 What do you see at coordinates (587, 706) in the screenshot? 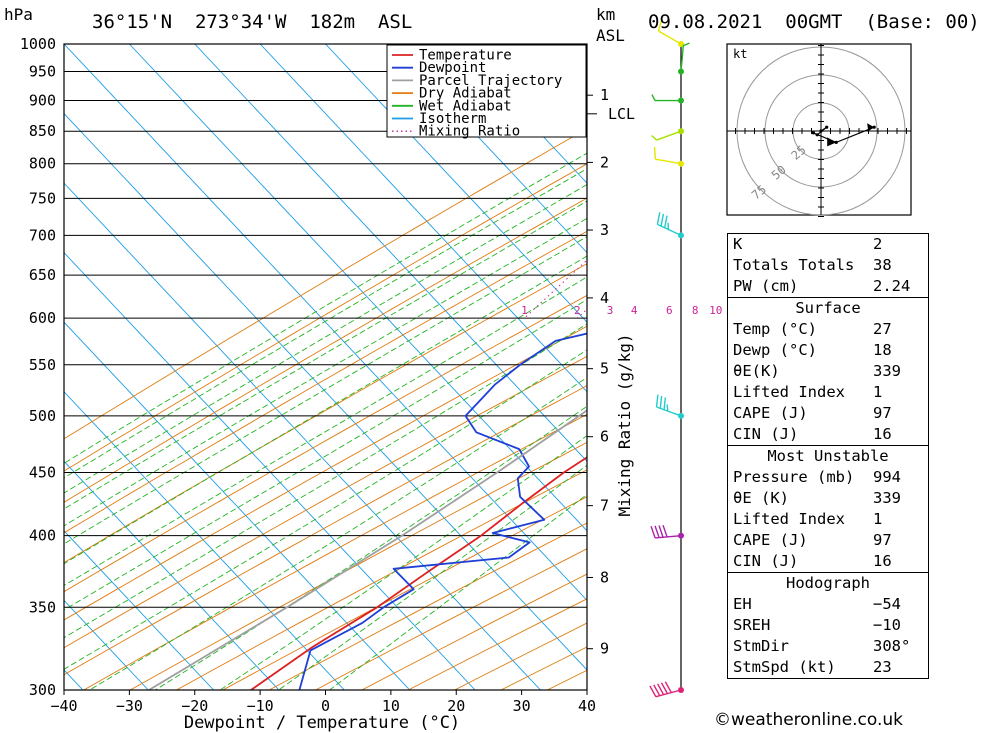
I see `x-tick-label: 40` at bounding box center [587, 706].